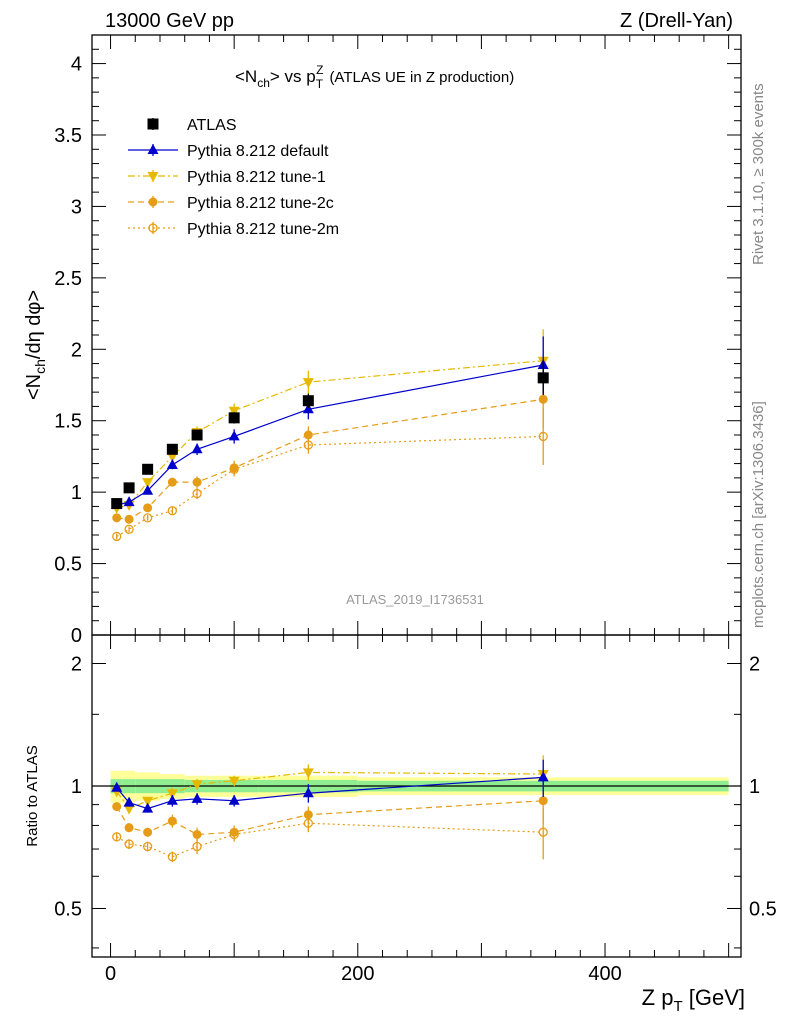  Describe the element at coordinates (68, 279) in the screenshot. I see `main-y-tick-label: 2.5` at that location.